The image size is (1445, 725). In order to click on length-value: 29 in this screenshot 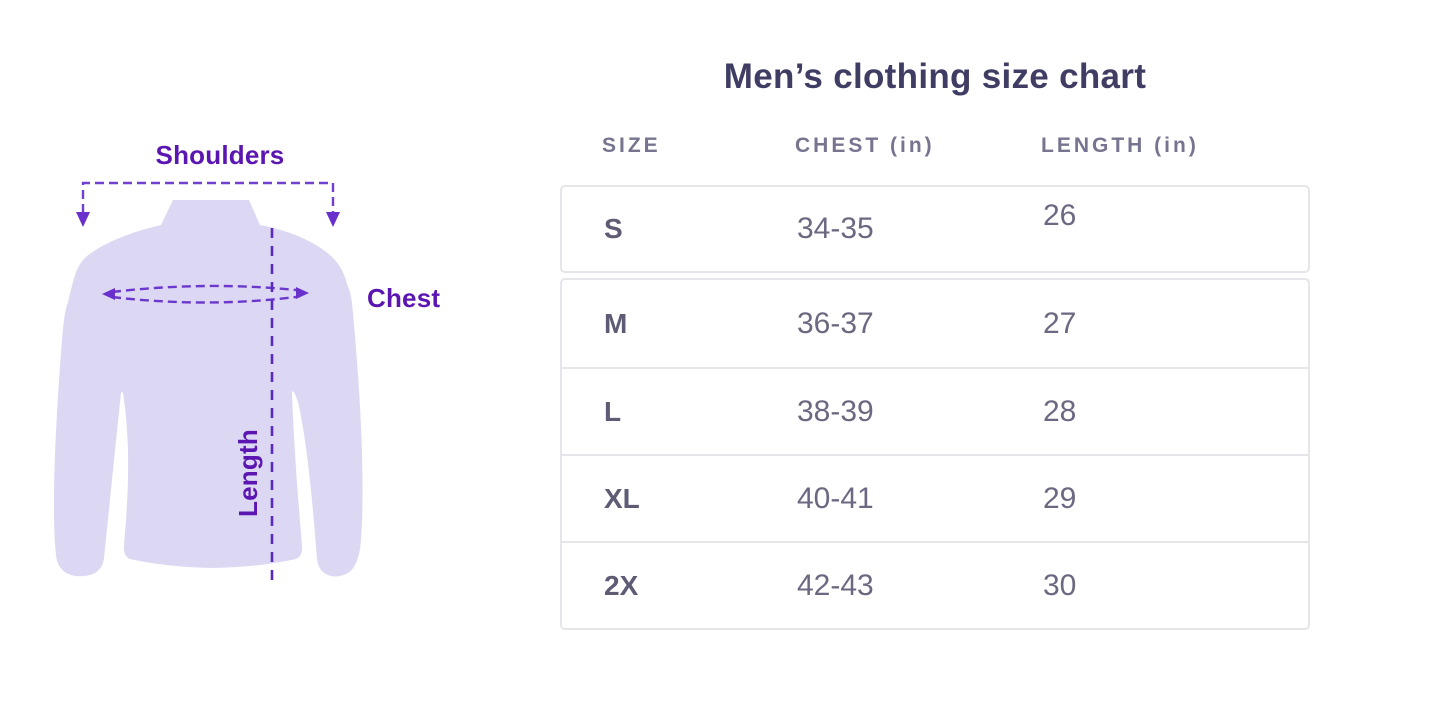, I will do `click(1060, 498)`.